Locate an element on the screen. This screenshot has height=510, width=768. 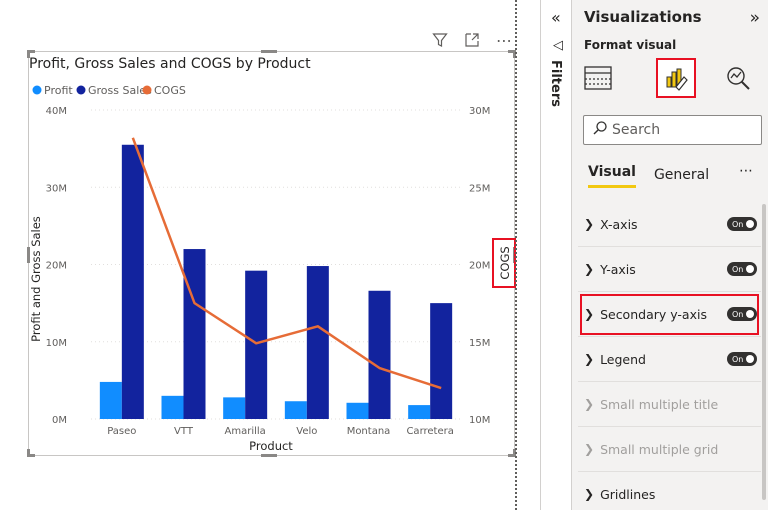
y2-tick-label: 10M is located at coordinates (479, 420).